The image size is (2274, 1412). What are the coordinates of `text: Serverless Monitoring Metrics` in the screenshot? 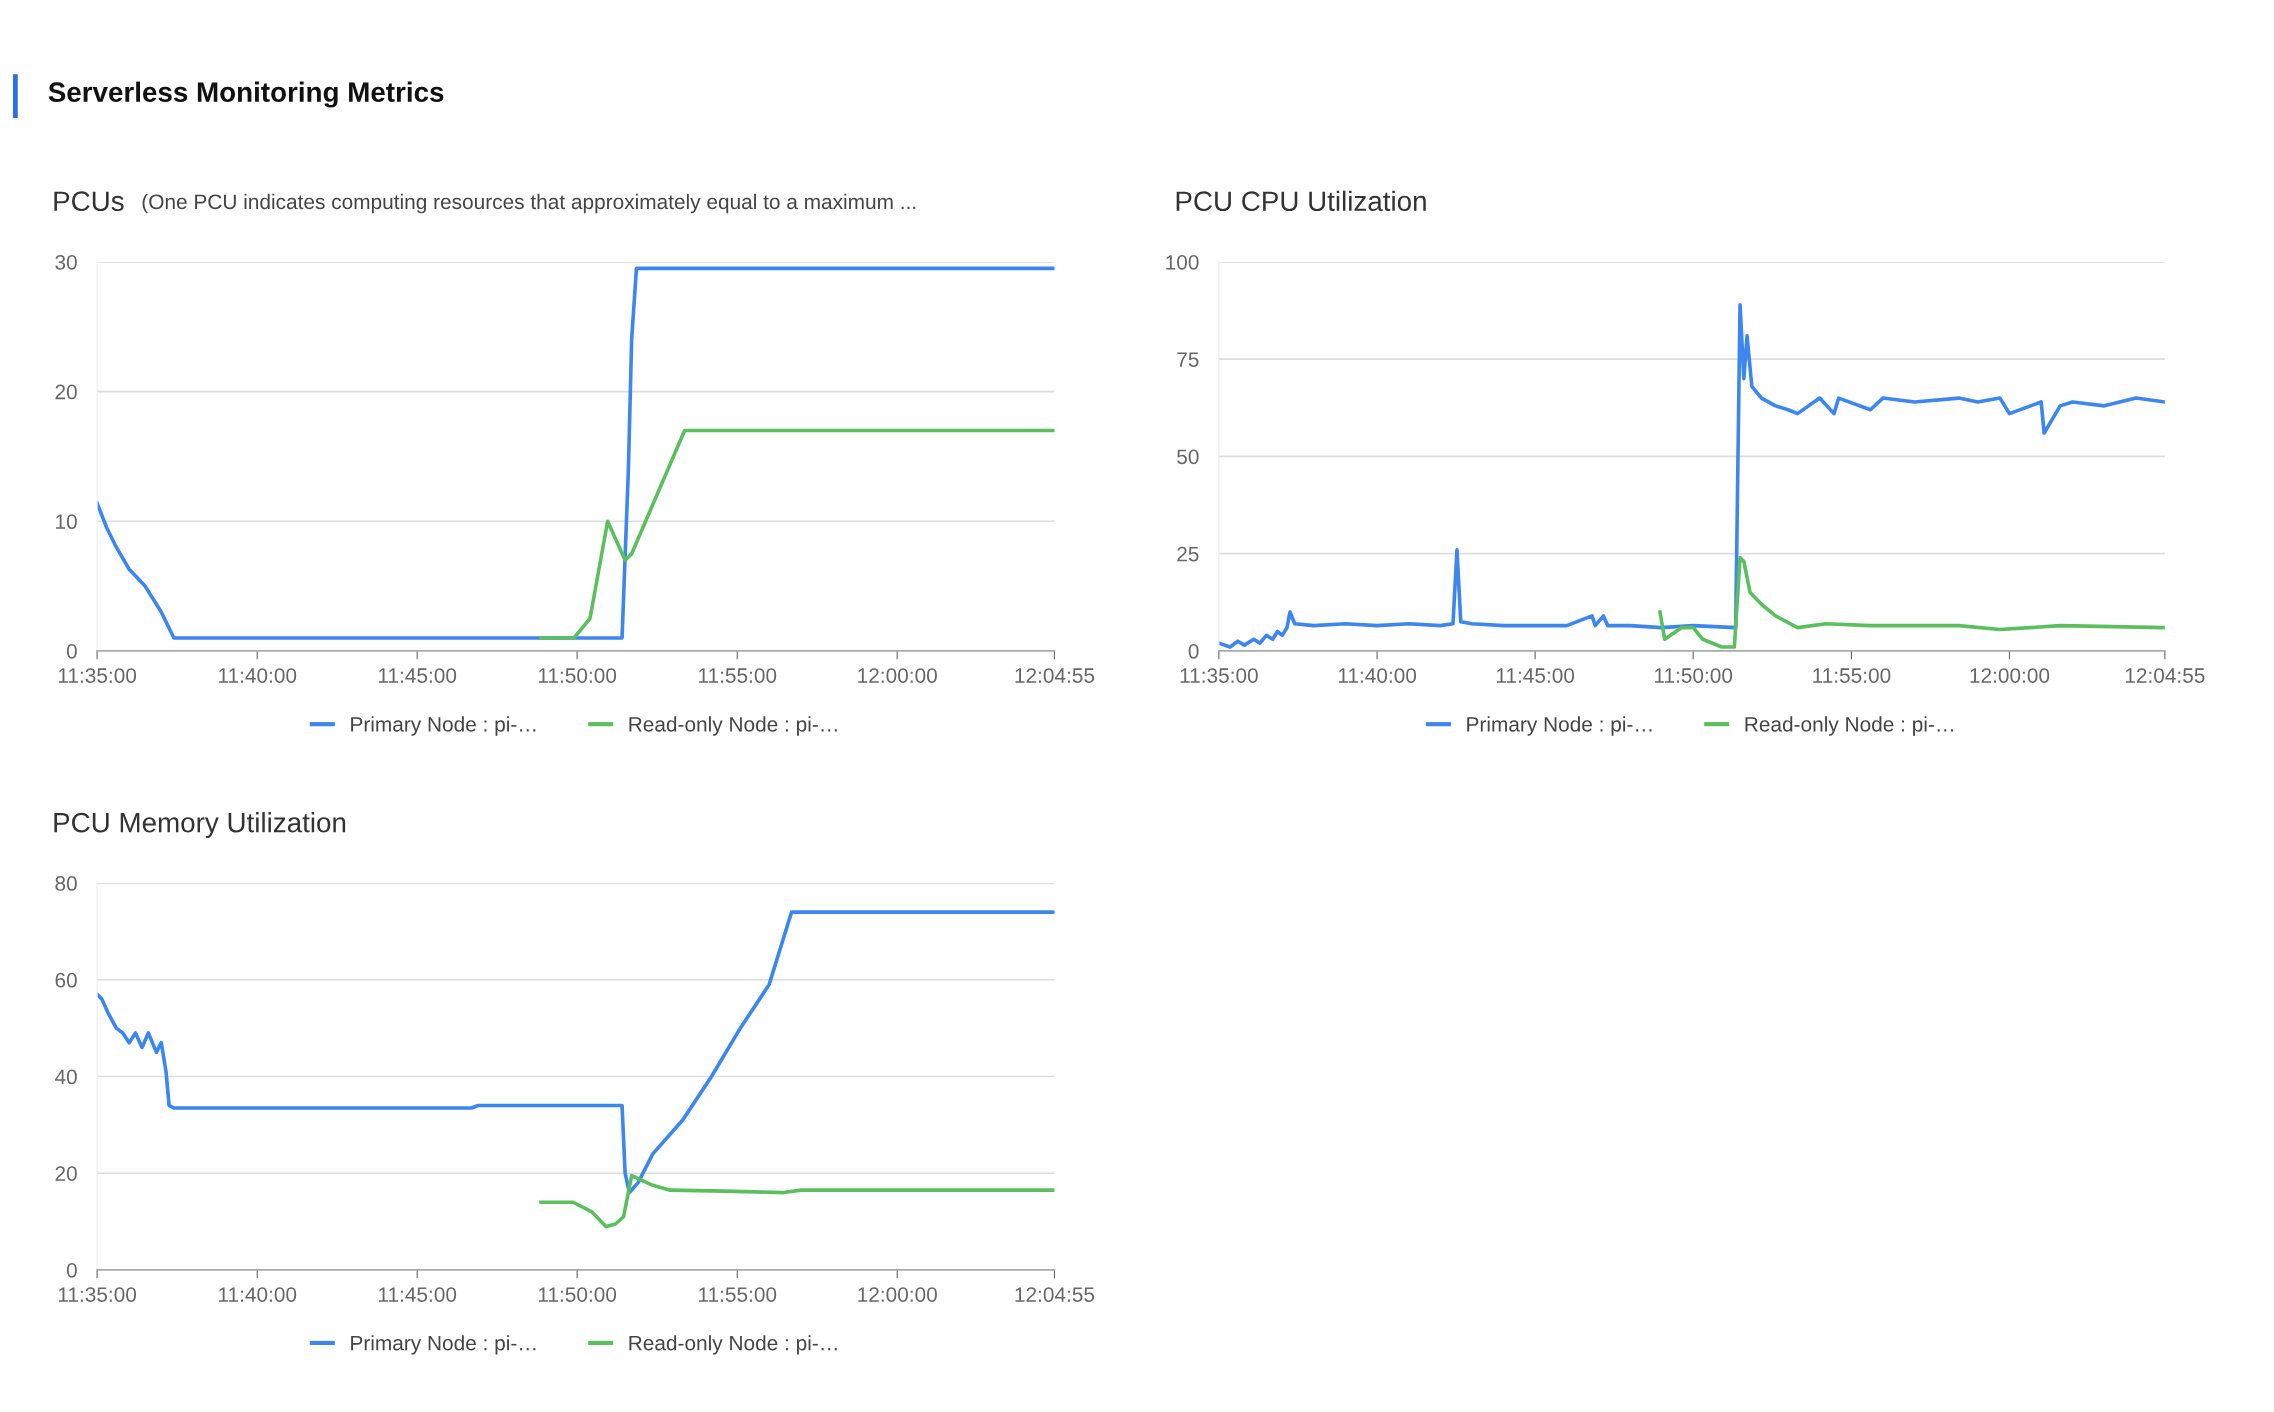 It's located at (246, 94).